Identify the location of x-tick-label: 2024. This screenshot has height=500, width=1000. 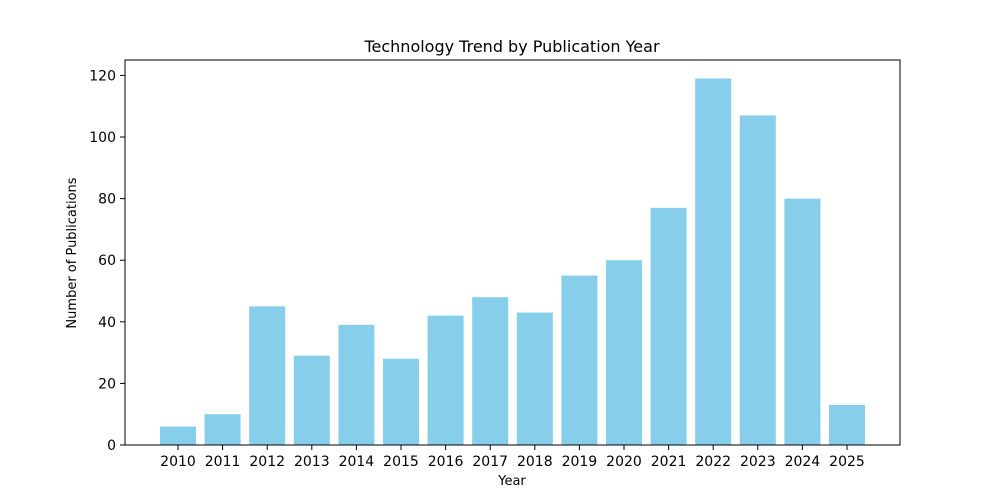
(803, 462).